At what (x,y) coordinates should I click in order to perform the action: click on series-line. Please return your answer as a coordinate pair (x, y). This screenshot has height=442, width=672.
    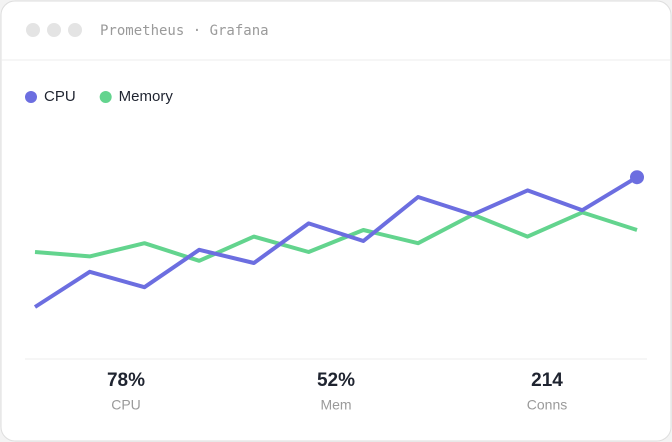
    Looking at the image, I should click on (336, 236).